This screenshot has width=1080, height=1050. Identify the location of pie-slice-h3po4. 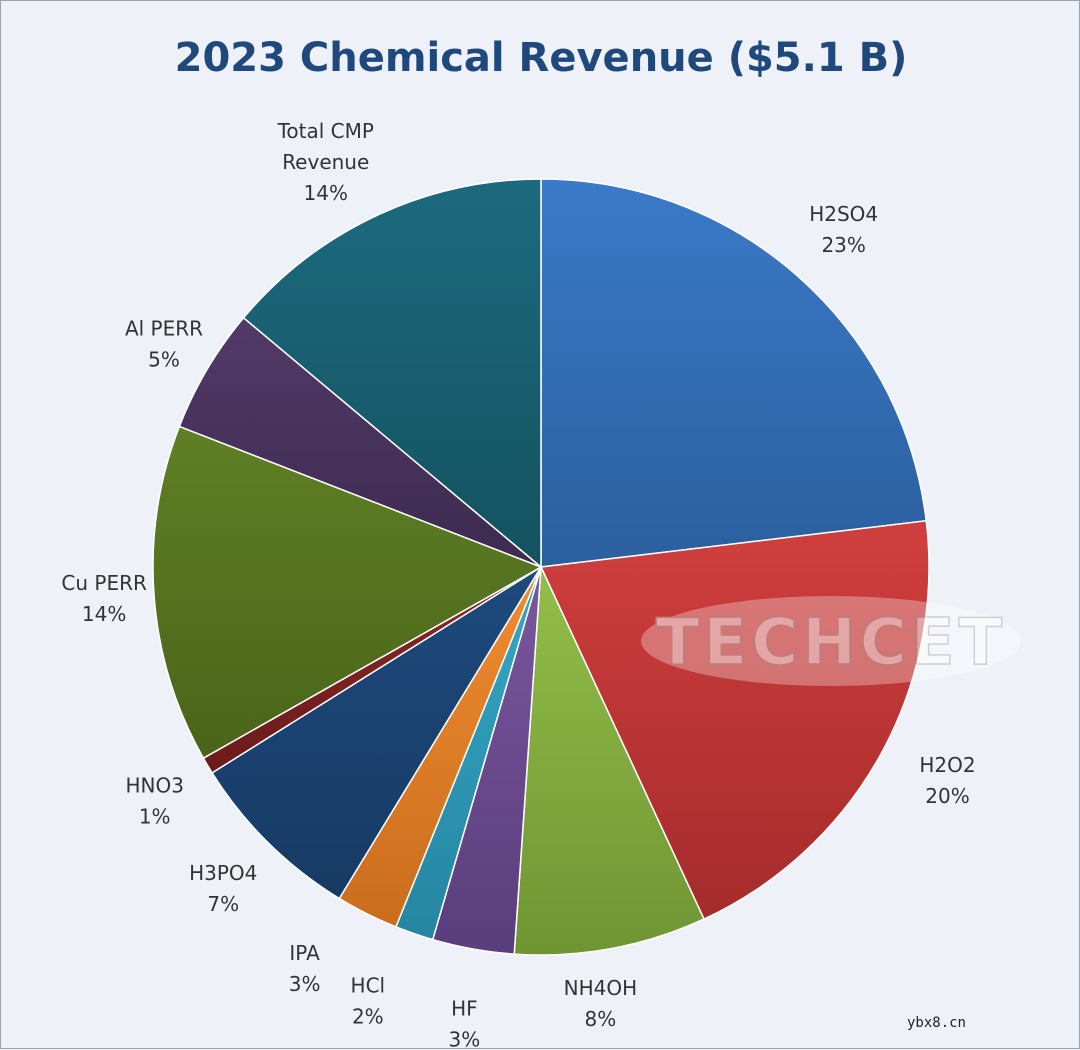
(376, 733).